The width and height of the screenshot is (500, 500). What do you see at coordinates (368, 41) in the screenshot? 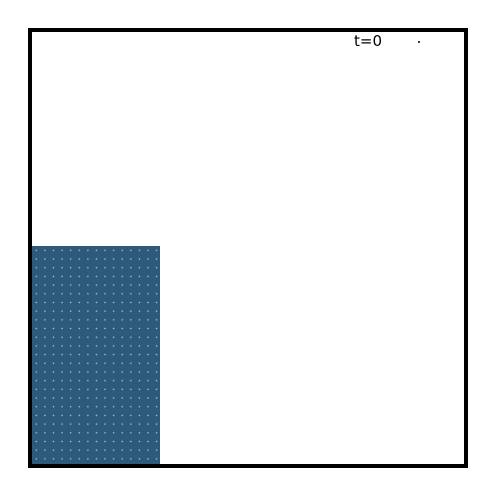
I see `time-label: t=0` at bounding box center [368, 41].